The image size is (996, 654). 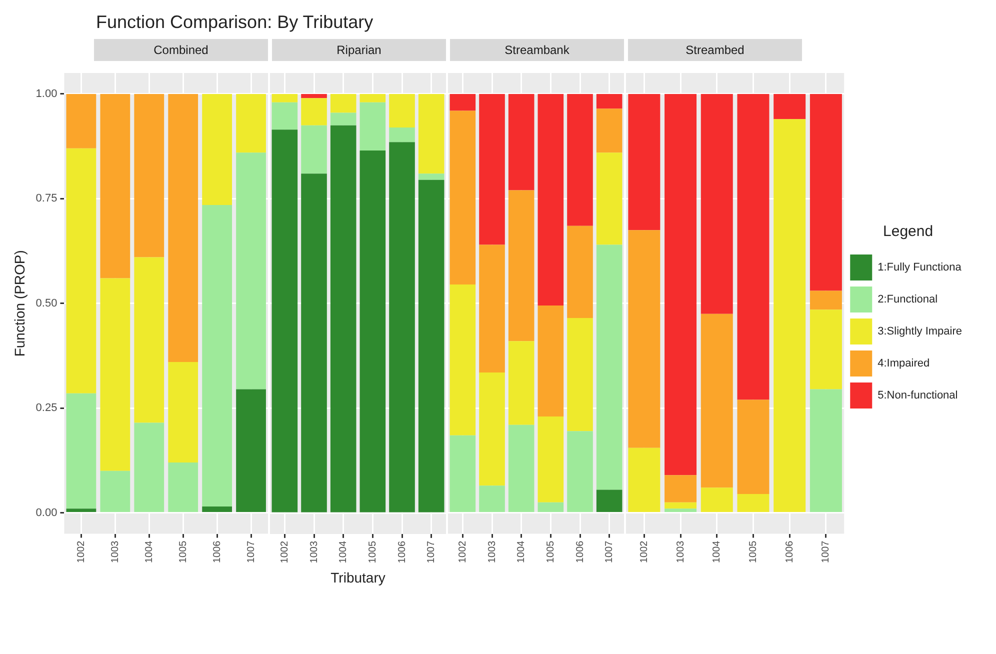 I want to click on y-tick-label: 0.00, so click(x=47, y=512).